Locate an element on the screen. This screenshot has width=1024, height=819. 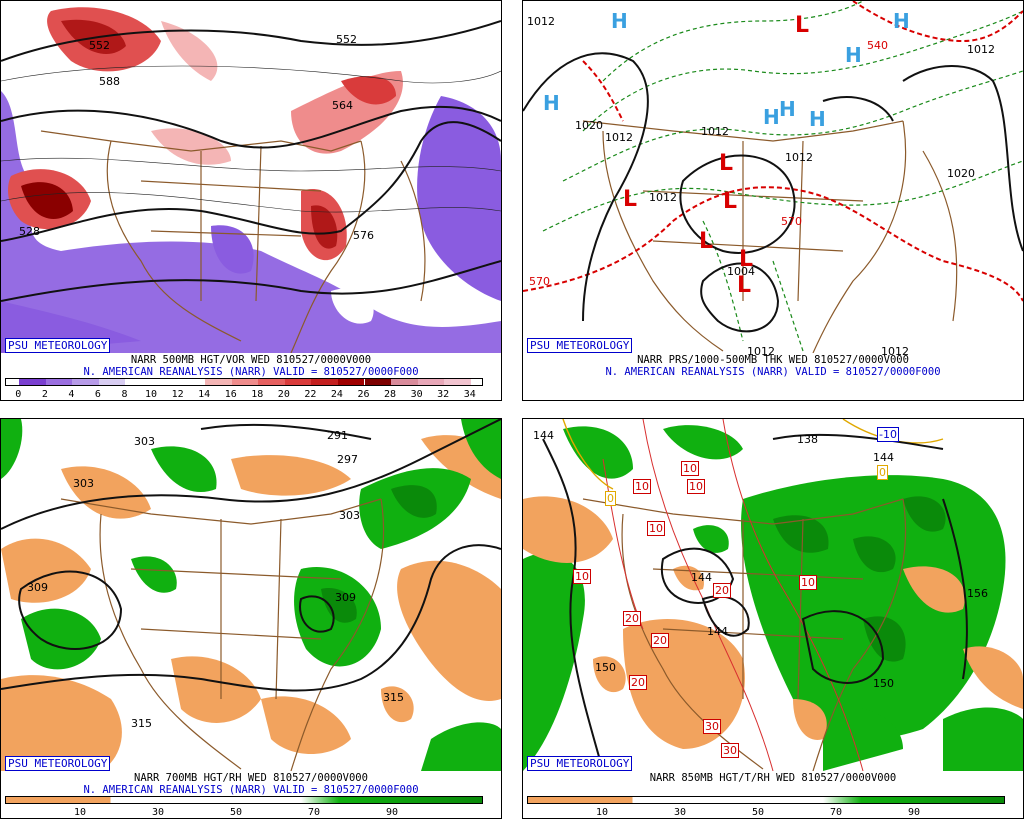
colorbar-tick: 18 is located at coordinates (257, 394).